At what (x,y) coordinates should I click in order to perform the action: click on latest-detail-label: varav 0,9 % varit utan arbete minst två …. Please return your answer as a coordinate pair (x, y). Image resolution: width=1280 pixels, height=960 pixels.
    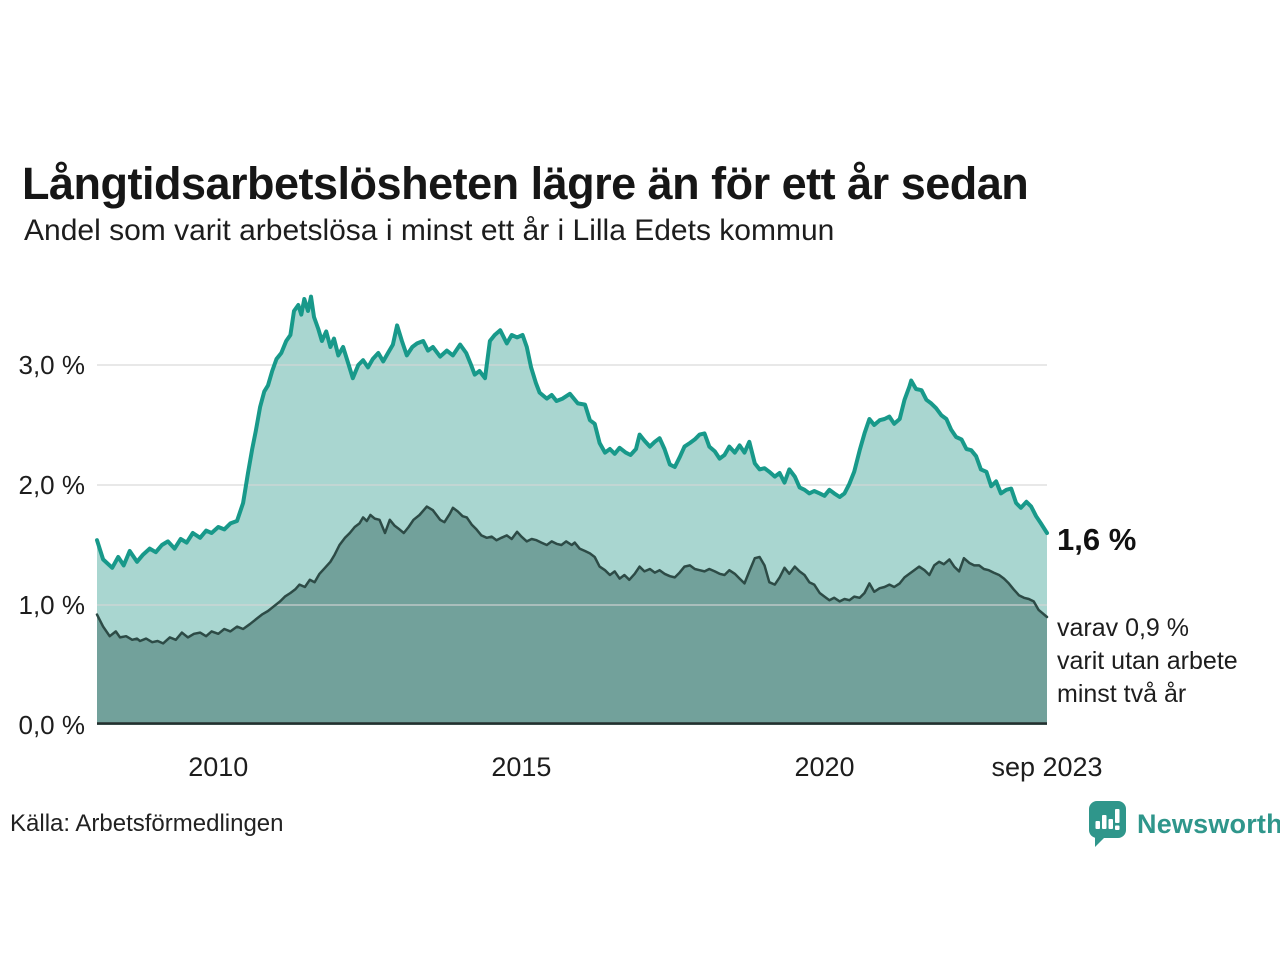
    Looking at the image, I should click on (1147, 661).